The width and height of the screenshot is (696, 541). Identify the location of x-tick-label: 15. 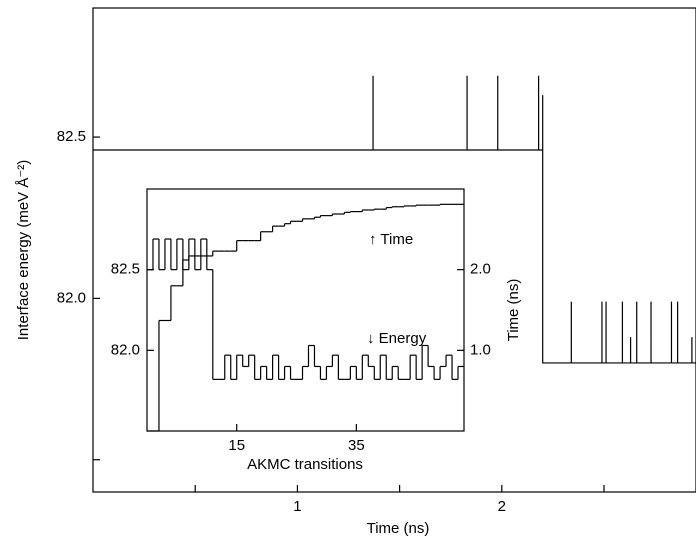
(236, 445).